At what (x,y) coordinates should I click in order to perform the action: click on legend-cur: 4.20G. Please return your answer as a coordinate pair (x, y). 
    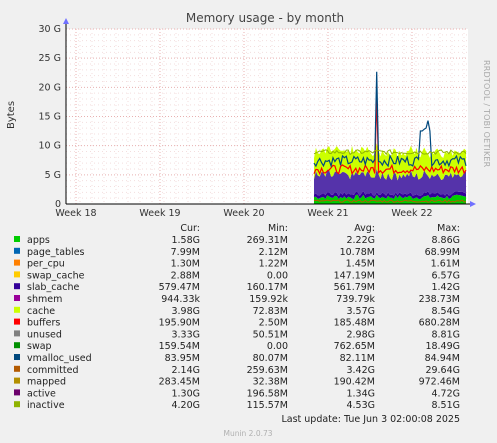
    Looking at the image, I should click on (185, 405).